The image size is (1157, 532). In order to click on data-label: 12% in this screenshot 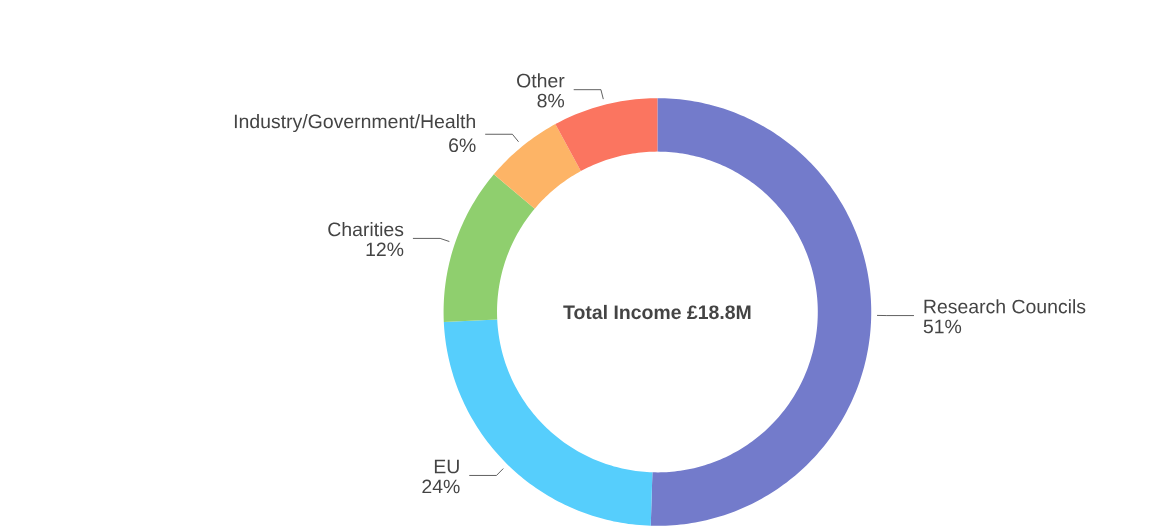, I will do `click(385, 249)`.